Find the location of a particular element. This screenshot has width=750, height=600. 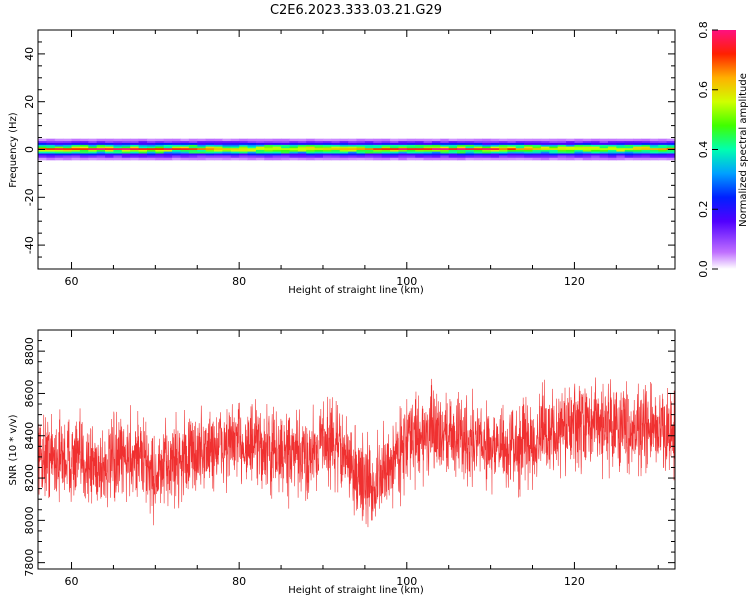

snr-x-tick-label: 120 is located at coordinates (574, 581).